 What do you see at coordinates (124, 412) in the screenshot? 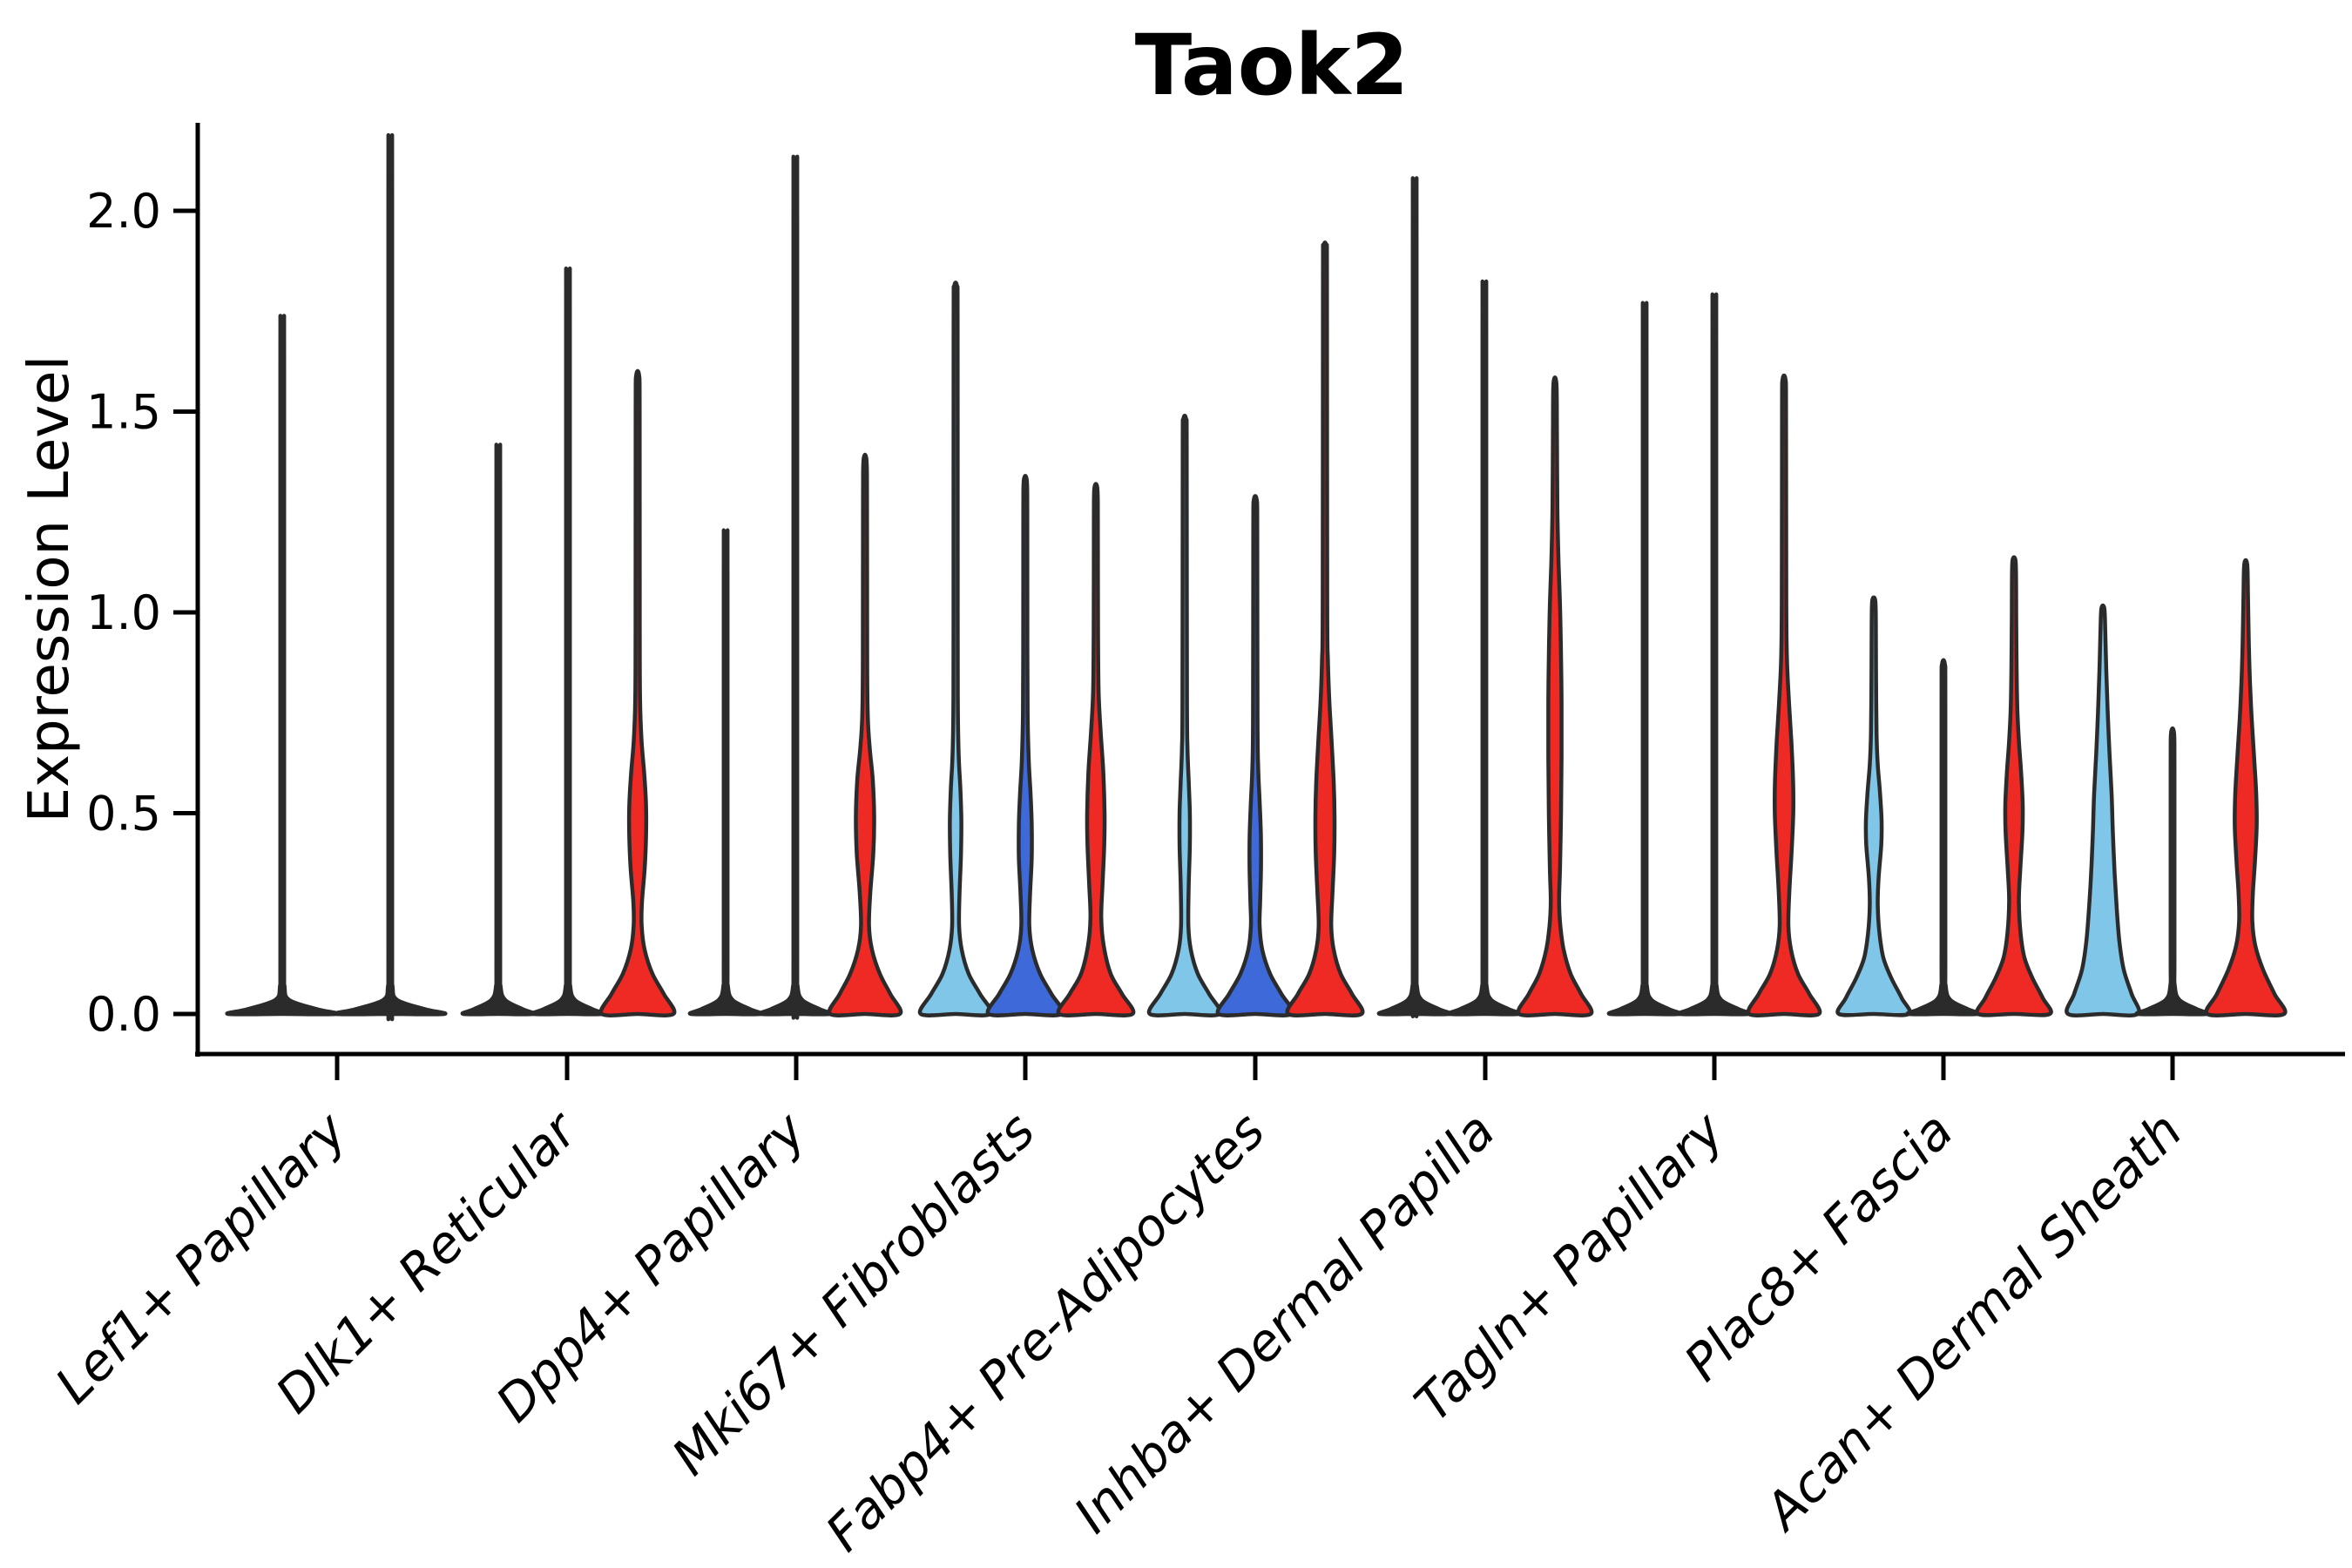
I see `y-tick-label: 1.5` at bounding box center [124, 412].